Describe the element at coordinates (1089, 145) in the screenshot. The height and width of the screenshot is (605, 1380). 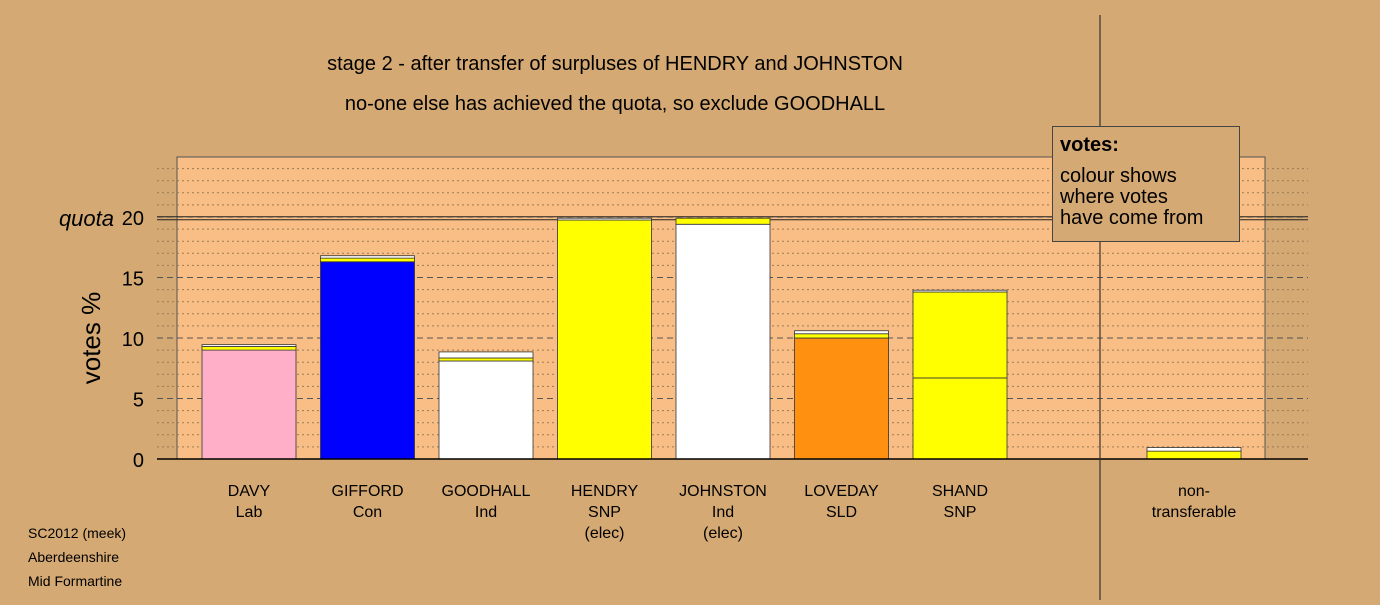
I see `legend-title: votes:` at that location.